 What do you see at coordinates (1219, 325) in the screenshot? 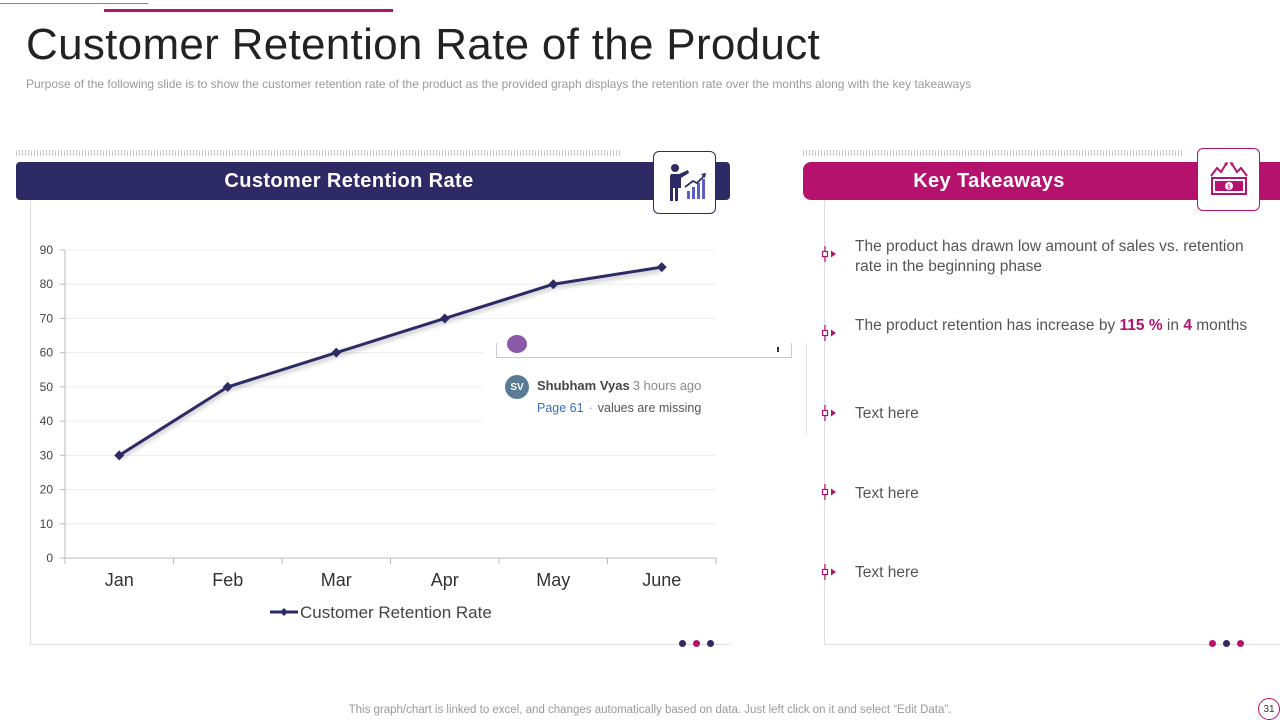
I see `takeaway-2-text-end: months` at bounding box center [1219, 325].